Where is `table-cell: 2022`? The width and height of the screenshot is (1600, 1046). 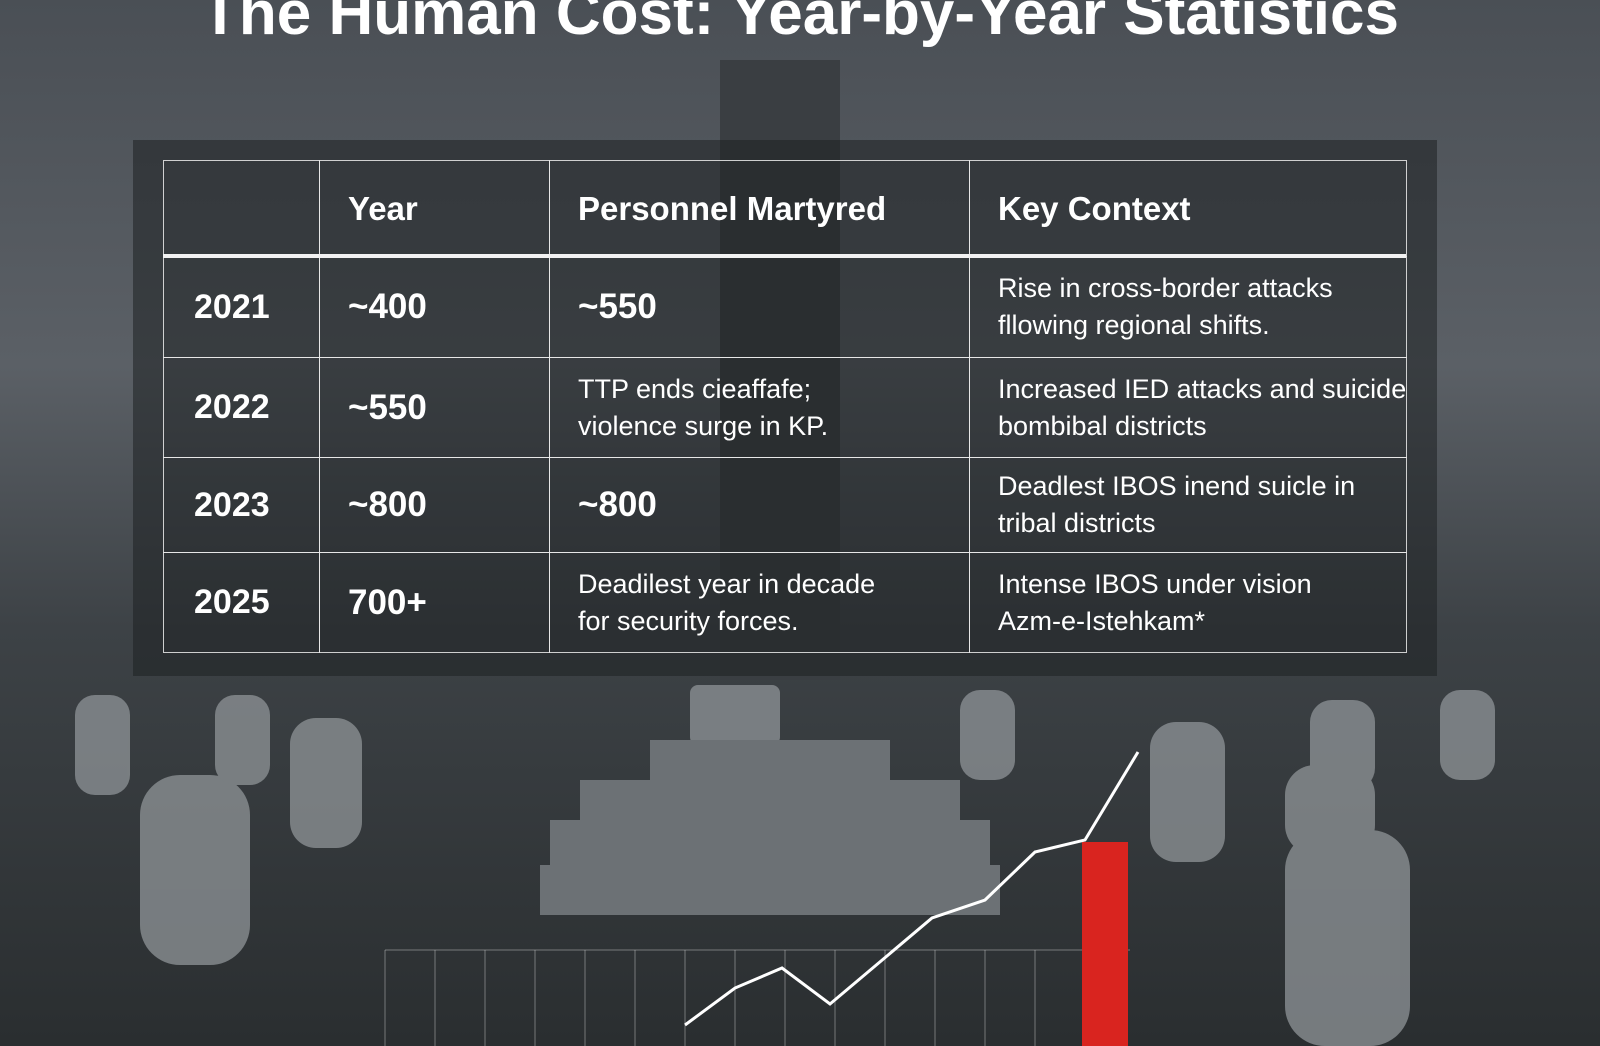 table-cell: 2022 is located at coordinates (241, 407).